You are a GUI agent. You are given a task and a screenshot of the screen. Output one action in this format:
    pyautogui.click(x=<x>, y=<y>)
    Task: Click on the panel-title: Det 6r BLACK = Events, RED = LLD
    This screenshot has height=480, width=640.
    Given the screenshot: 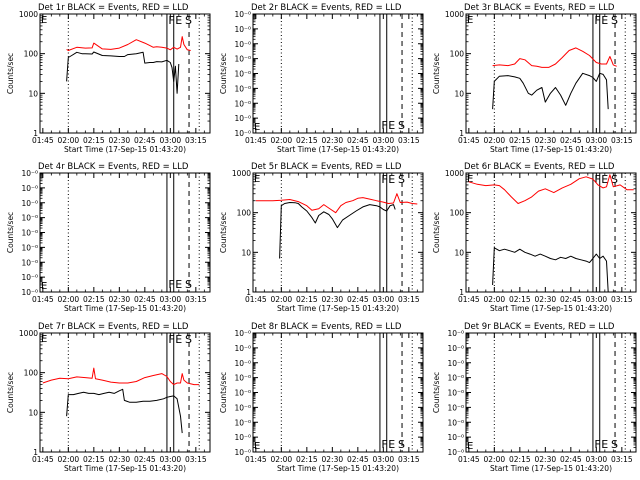 What is the action you would take?
    pyautogui.click(x=539, y=167)
    